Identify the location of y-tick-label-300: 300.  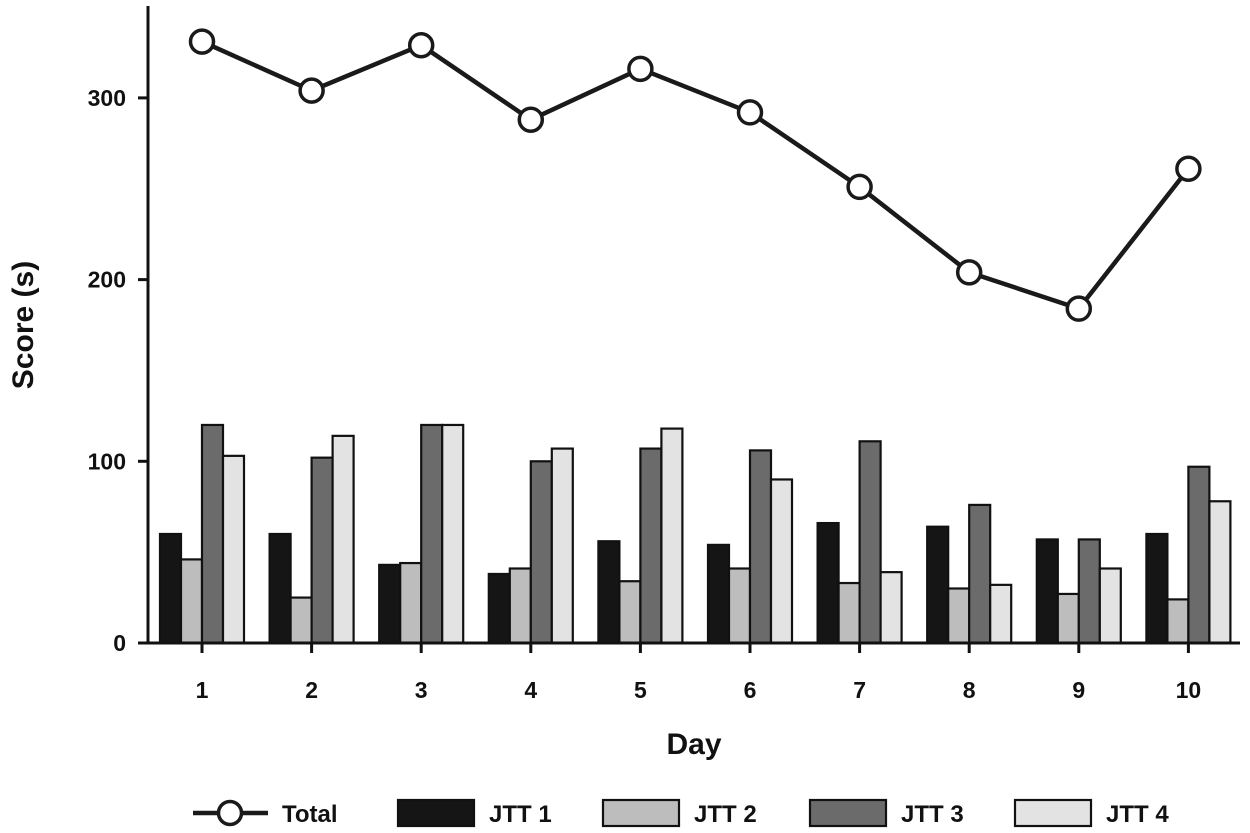
(107, 98).